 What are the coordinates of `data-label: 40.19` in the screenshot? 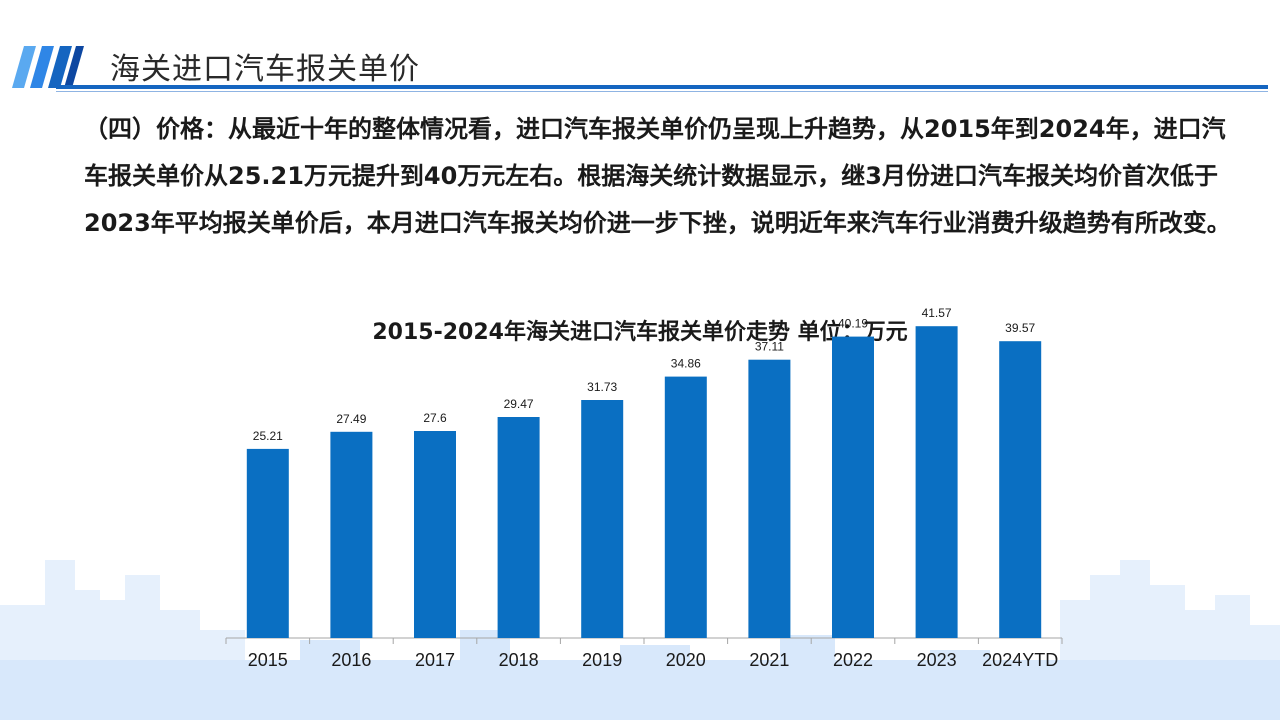 It's located at (853, 324).